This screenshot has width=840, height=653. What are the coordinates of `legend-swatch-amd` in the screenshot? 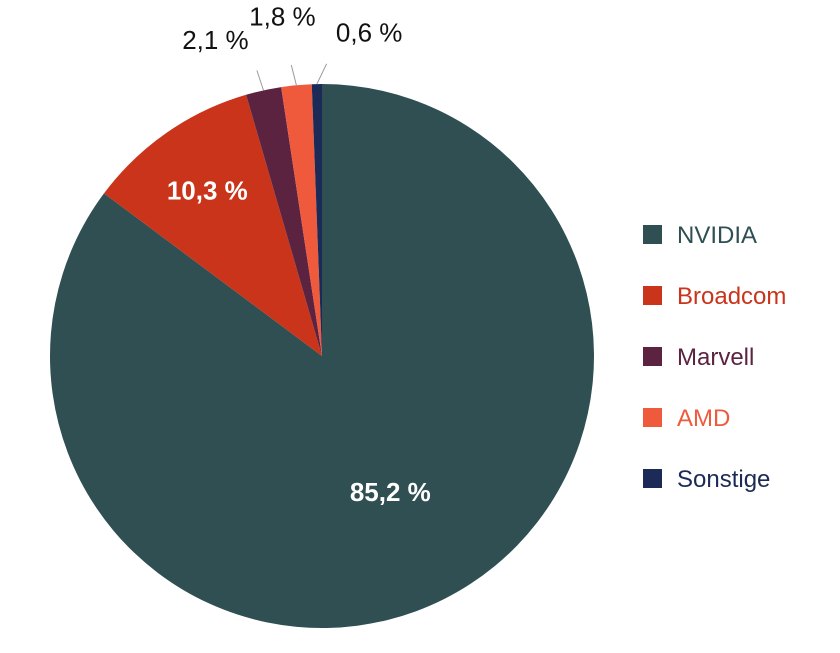 It's located at (652, 417).